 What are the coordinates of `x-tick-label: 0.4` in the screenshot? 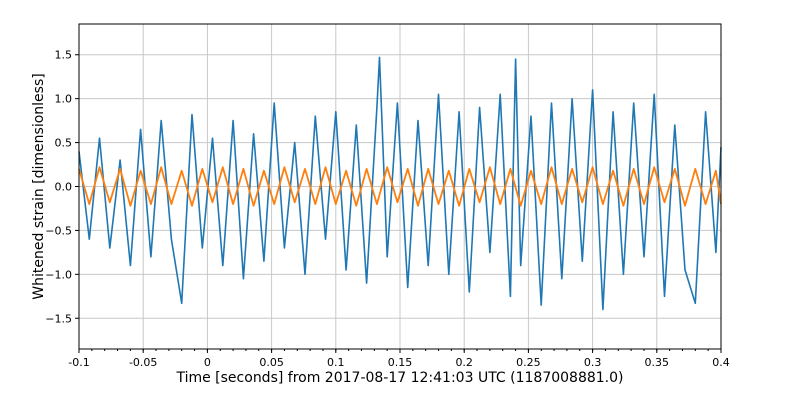 It's located at (721, 362).